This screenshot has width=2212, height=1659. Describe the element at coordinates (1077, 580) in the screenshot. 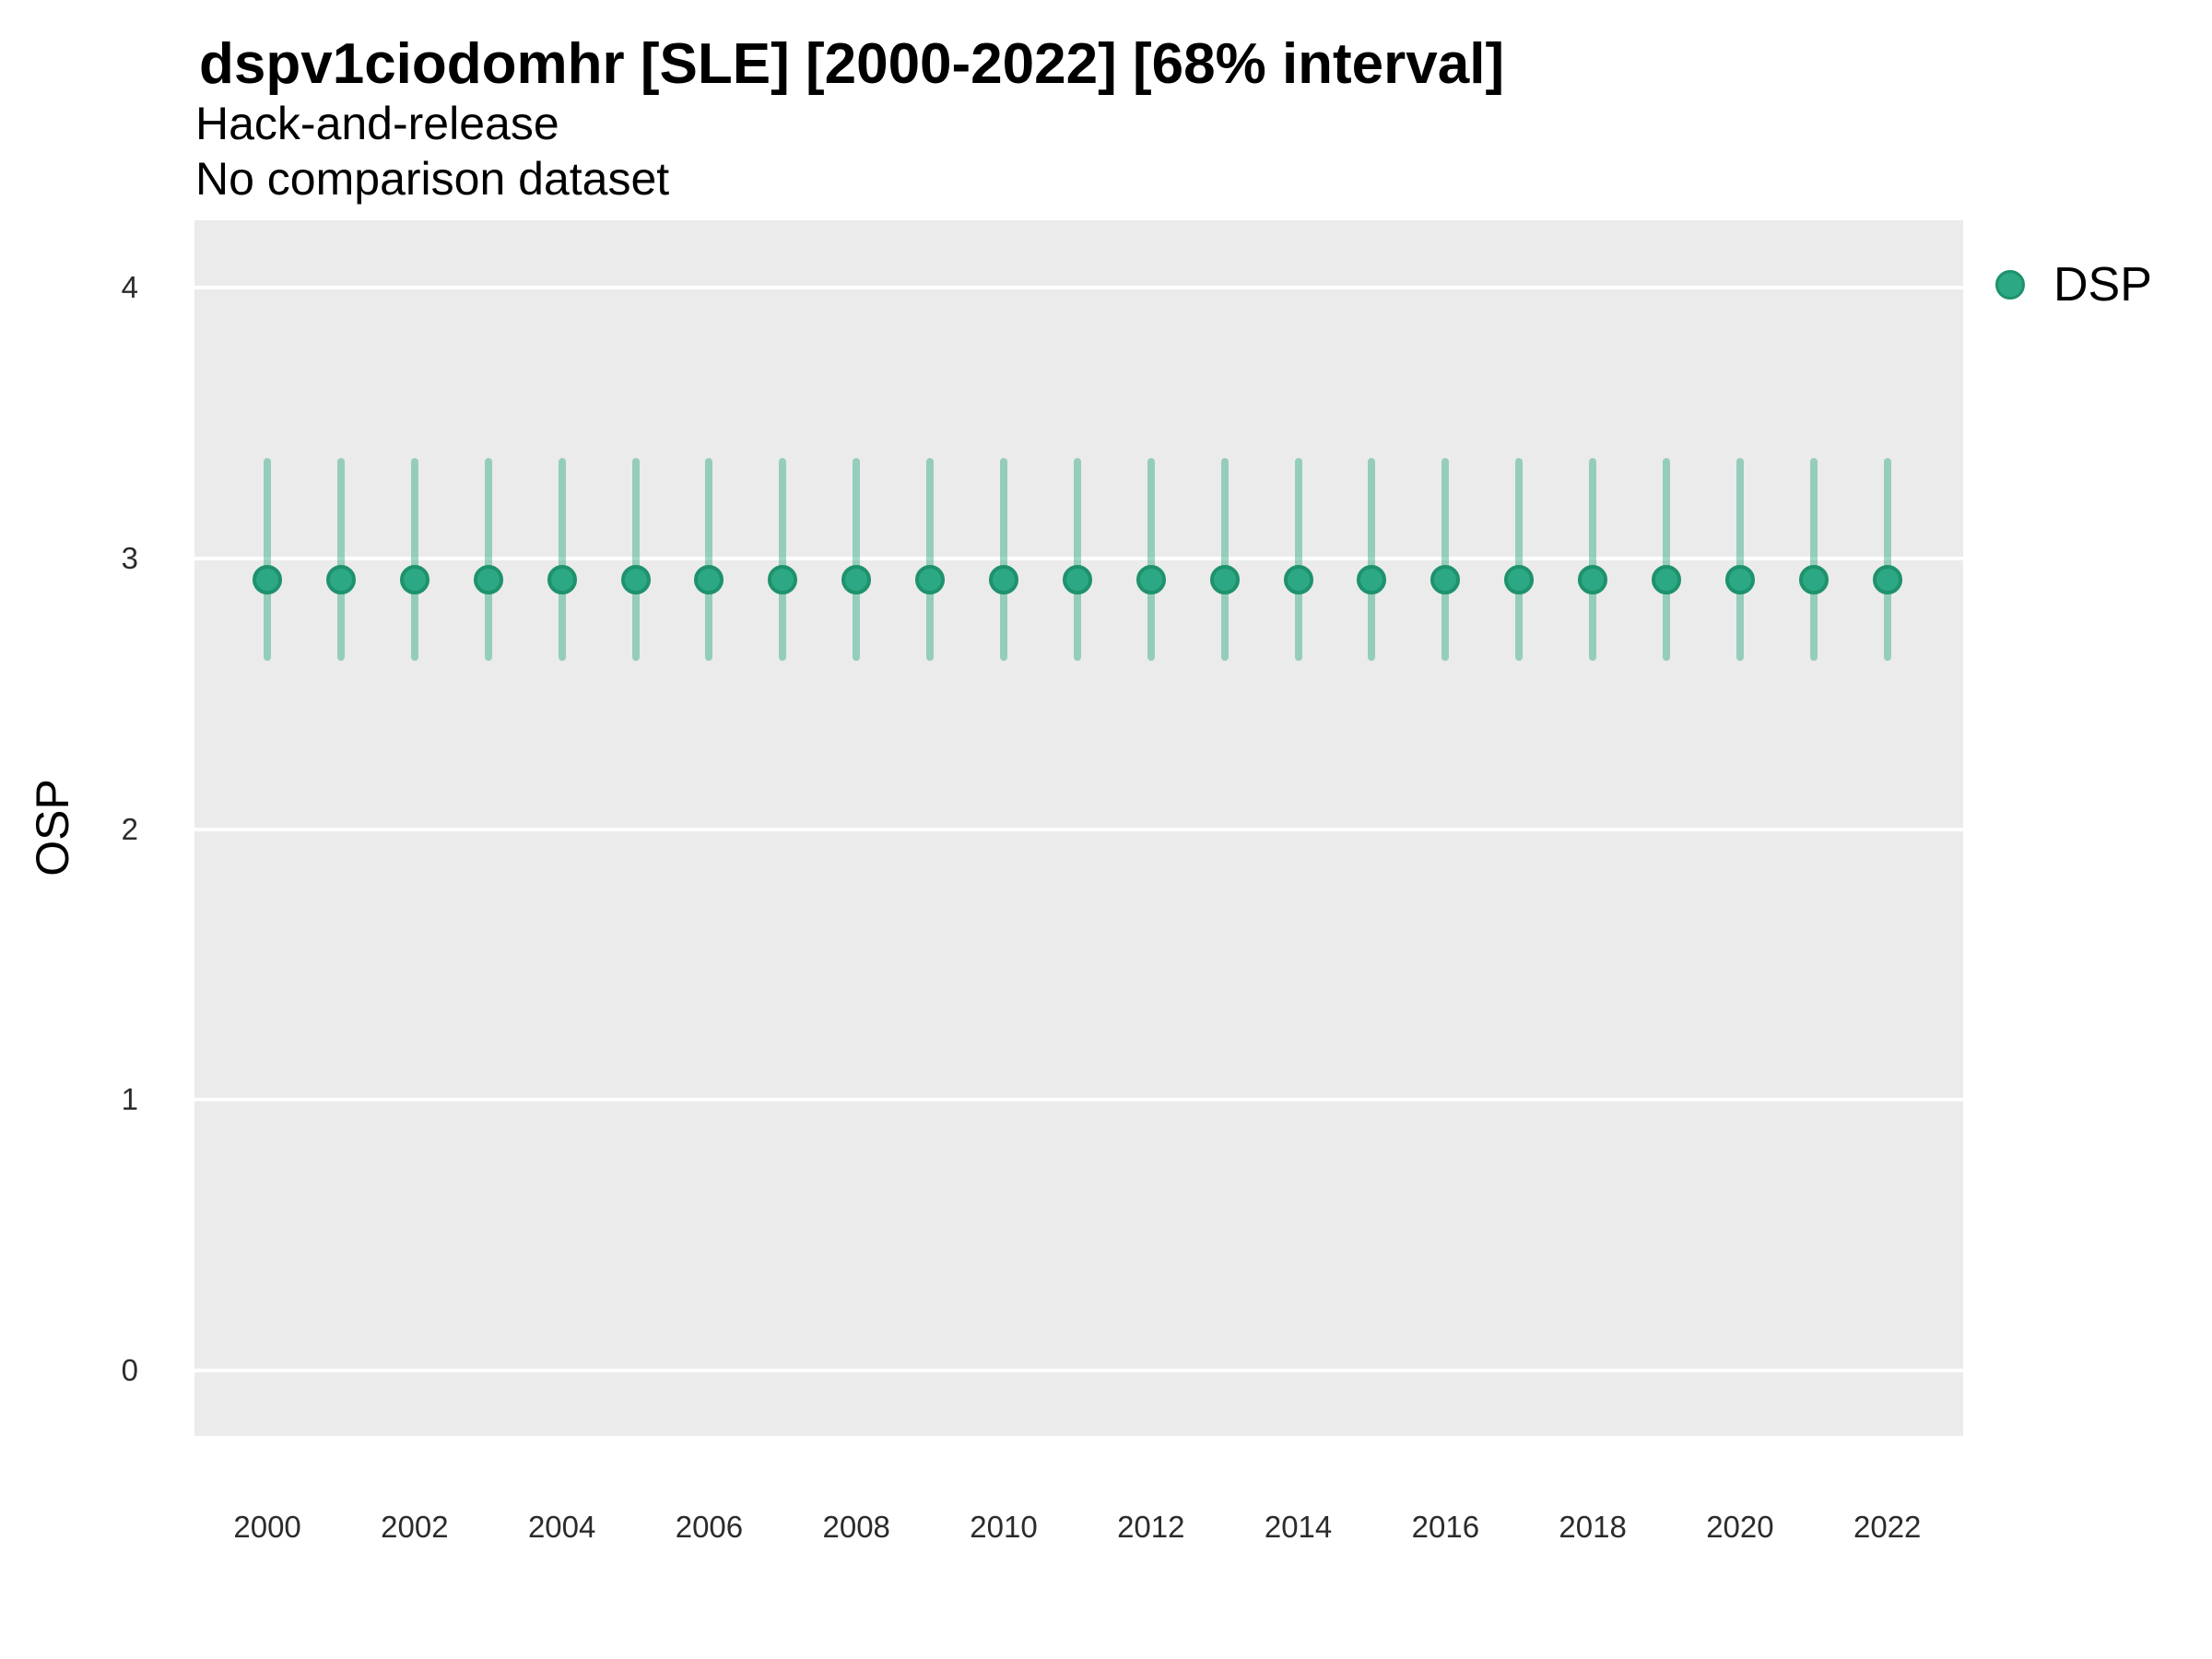

I see `point-2011` at that location.